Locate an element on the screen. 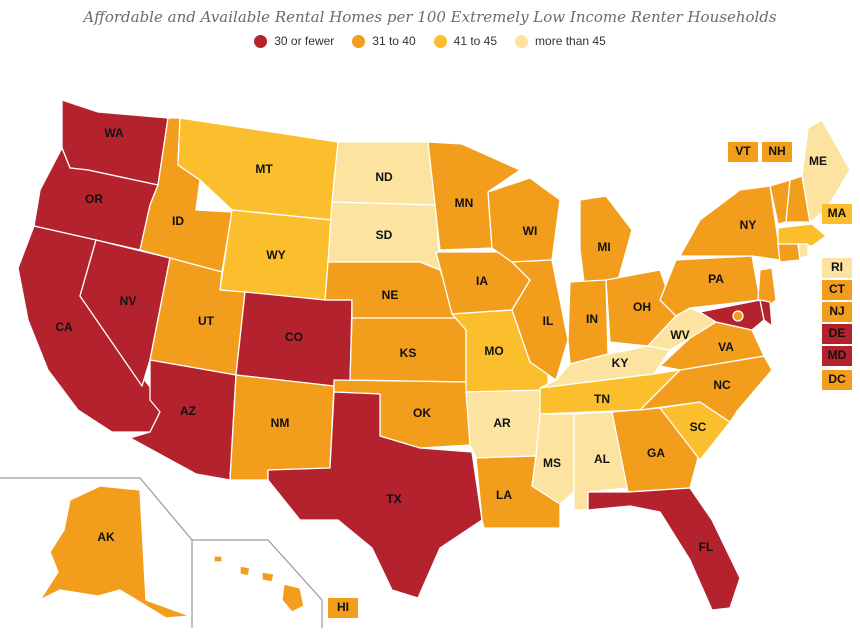 The image size is (860, 640). box-RI: RI is located at coordinates (837, 268).